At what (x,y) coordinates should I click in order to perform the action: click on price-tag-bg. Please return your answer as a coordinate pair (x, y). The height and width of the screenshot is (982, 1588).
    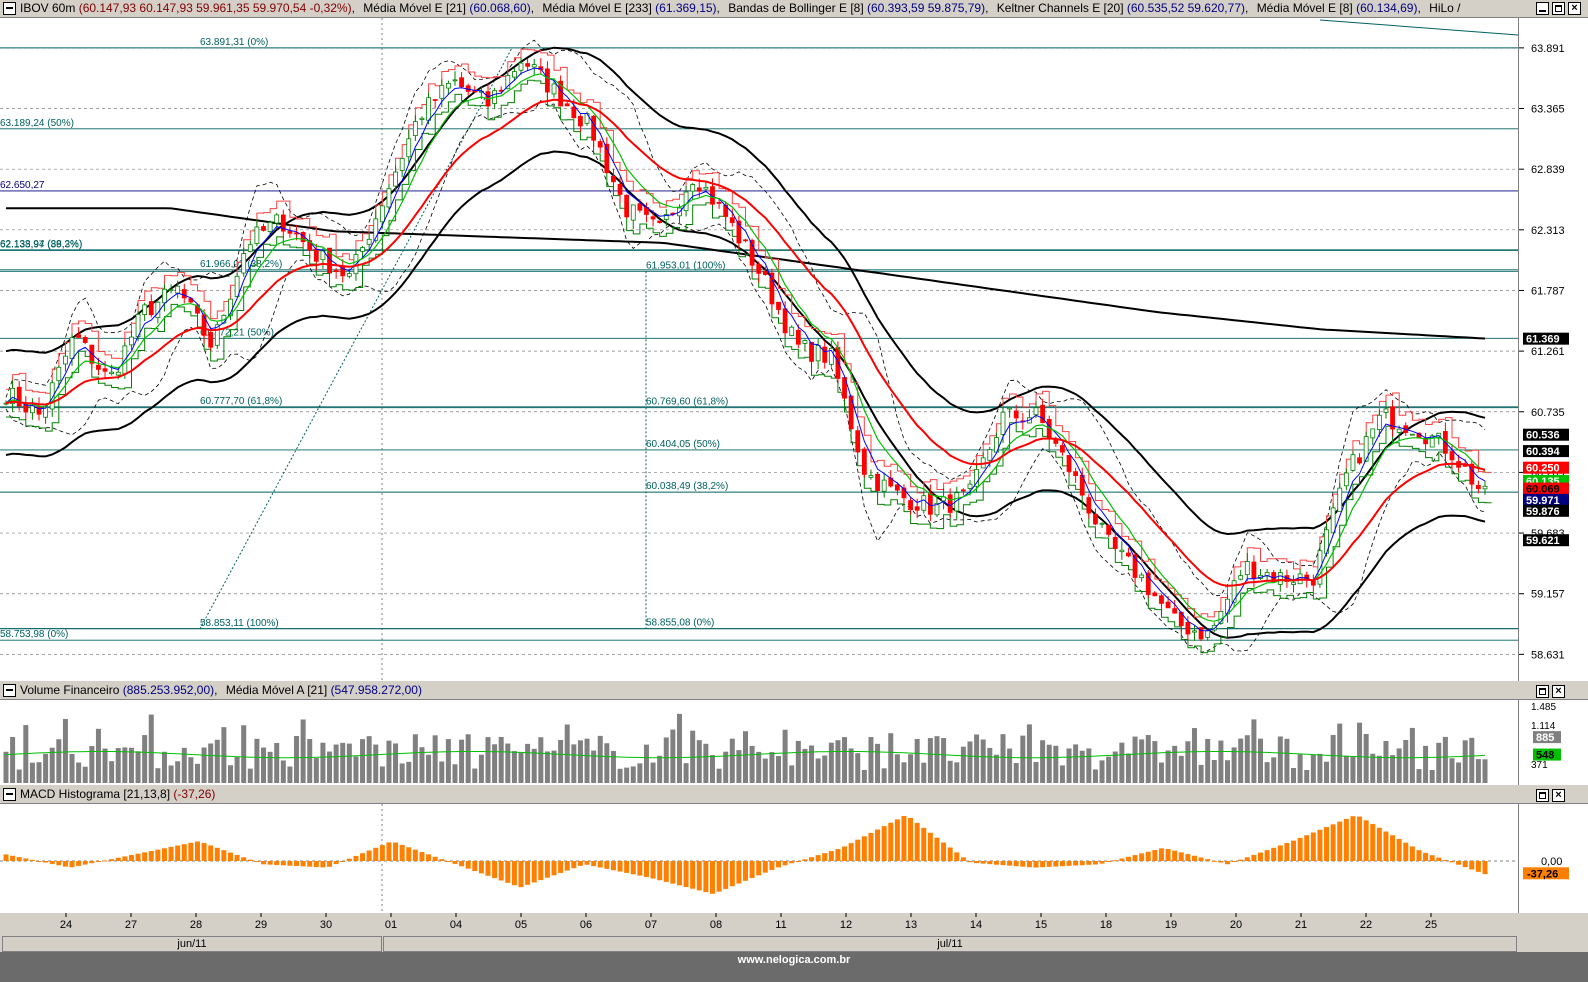
    Looking at the image, I should click on (1546, 510).